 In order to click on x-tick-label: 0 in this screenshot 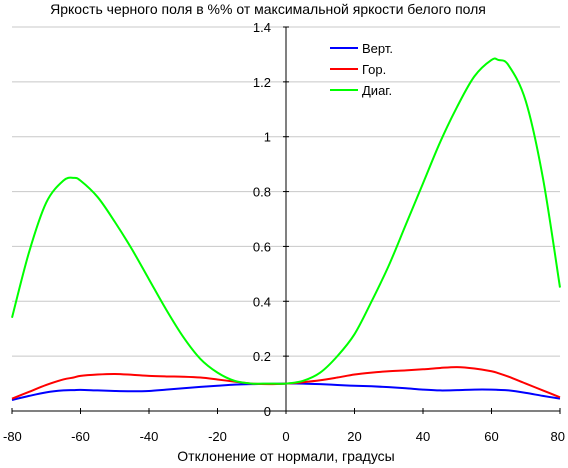, I will do `click(285, 436)`.